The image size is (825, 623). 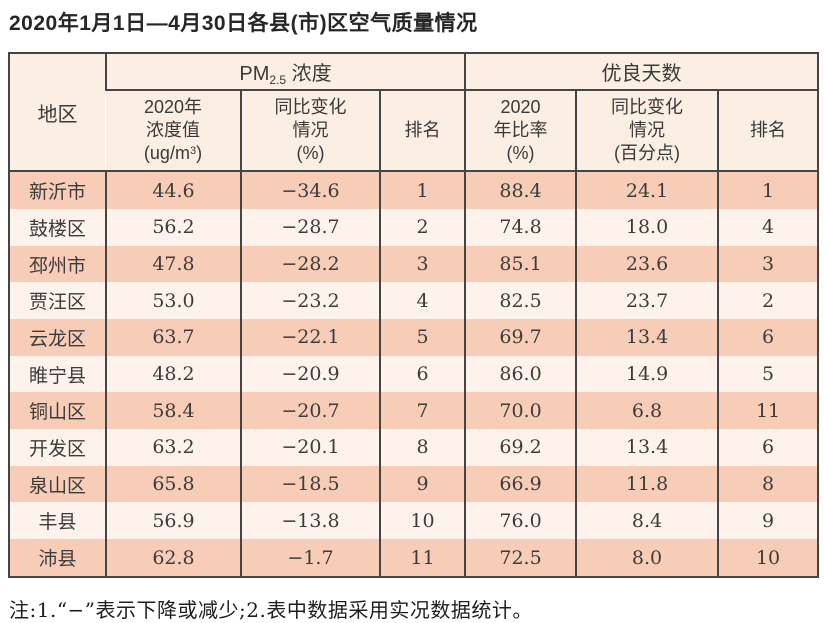 What do you see at coordinates (271, 609) in the screenshot?
I see `footnote: 注:1.“−”表示下降或减少;2.表中数据采用实况数据统计。` at bounding box center [271, 609].